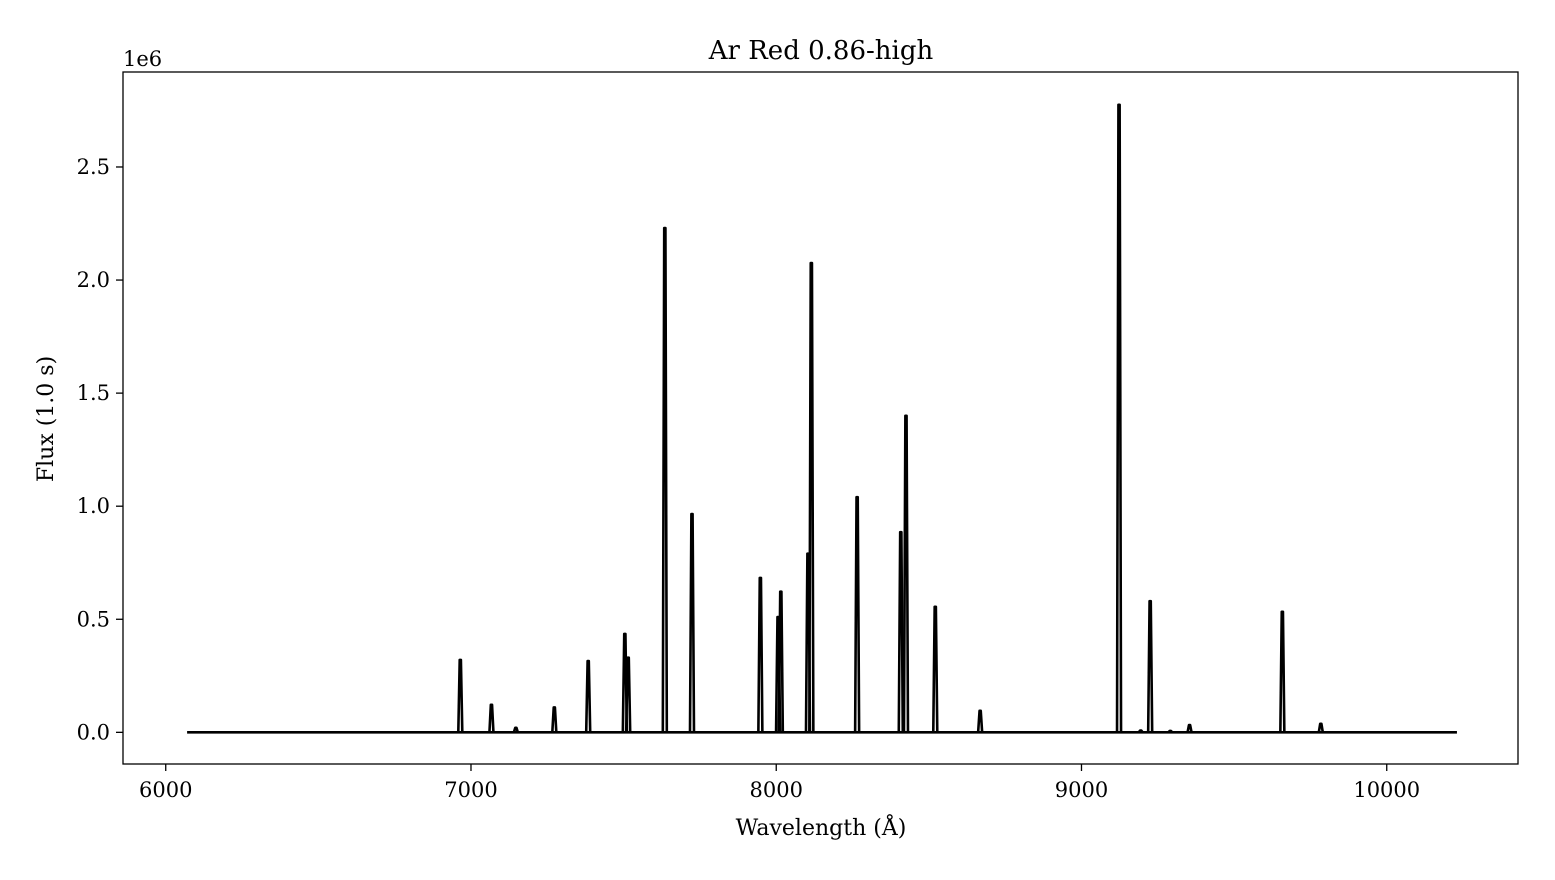 The width and height of the screenshot is (1555, 880). What do you see at coordinates (93, 393) in the screenshot?
I see `y-tick-label: 1.5` at bounding box center [93, 393].